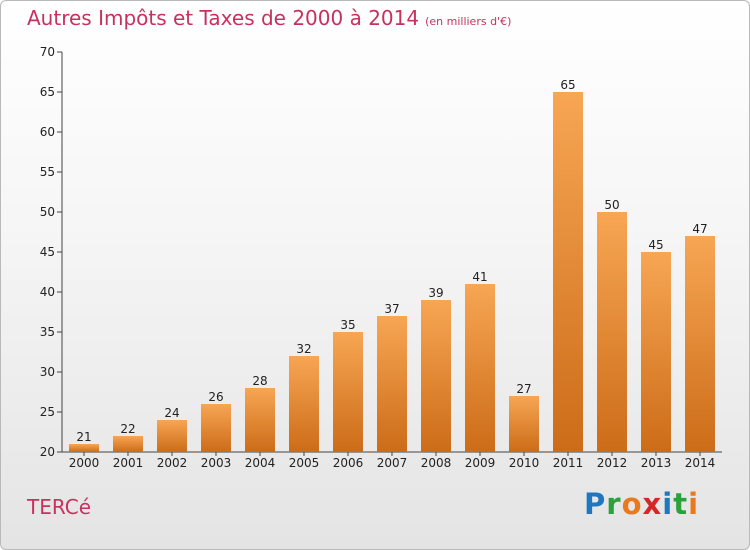 This screenshot has height=550, width=750. What do you see at coordinates (171, 413) in the screenshot?
I see `data-label: 24` at bounding box center [171, 413].